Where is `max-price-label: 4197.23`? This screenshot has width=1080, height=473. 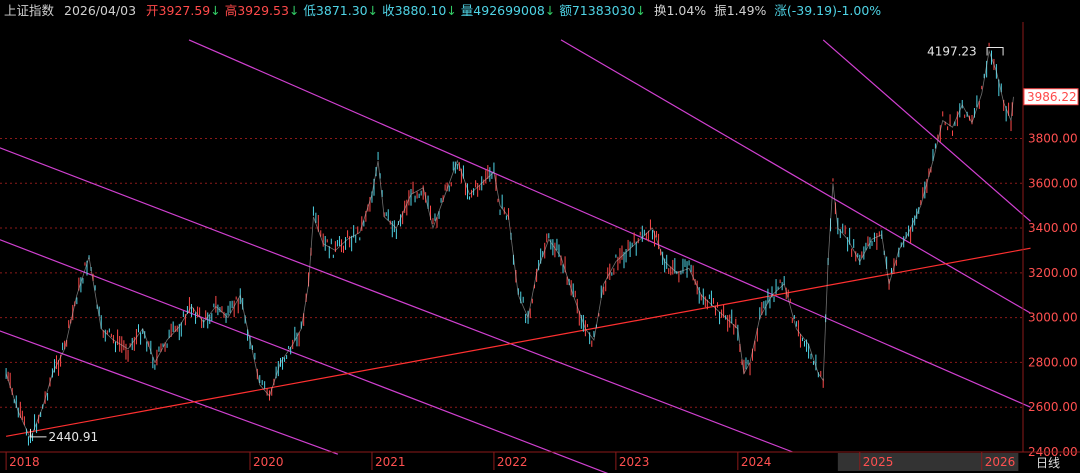
max-price-label: 4197.23 is located at coordinates (952, 51).